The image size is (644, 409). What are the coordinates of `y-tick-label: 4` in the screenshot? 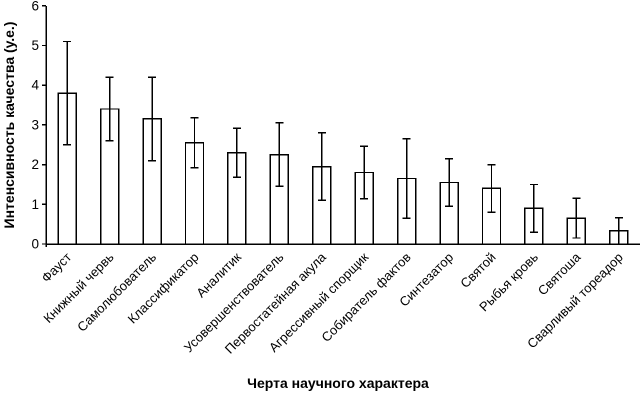 It's located at (35, 85).